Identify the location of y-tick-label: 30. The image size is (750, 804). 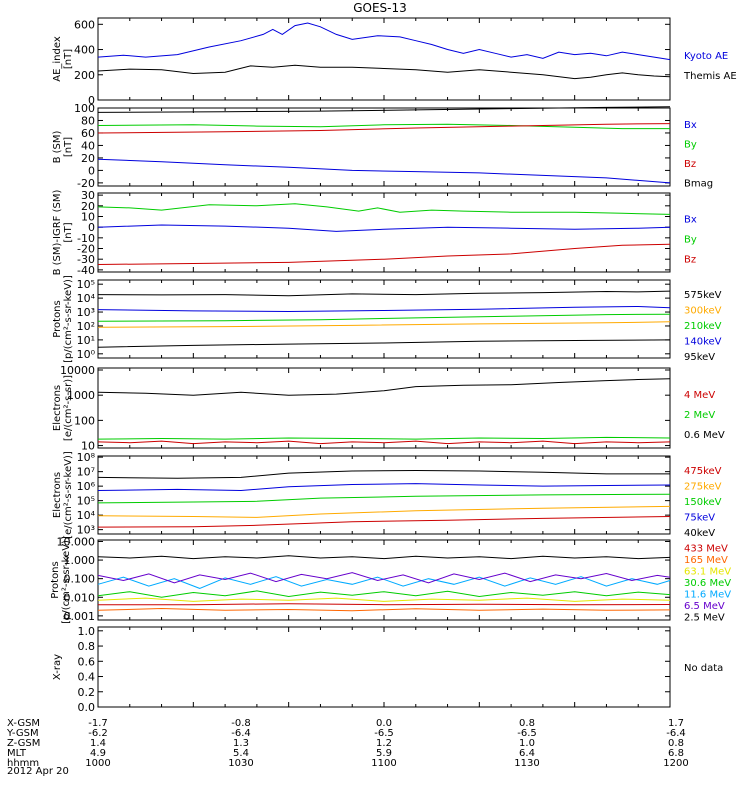
(88, 195).